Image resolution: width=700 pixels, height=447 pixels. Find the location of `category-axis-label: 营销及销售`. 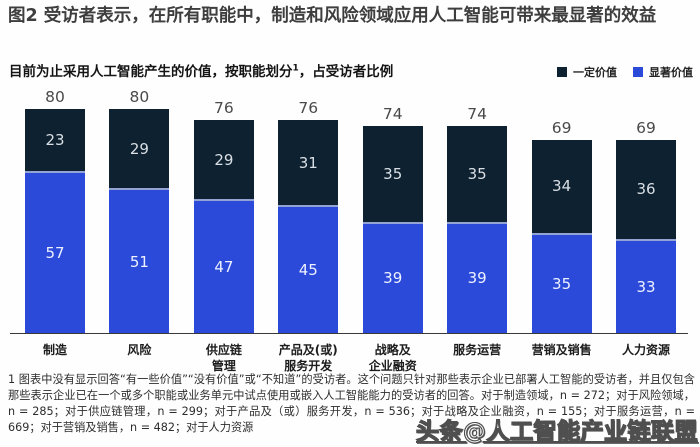

category-axis-label: 营销及销售 is located at coordinates (561, 350).